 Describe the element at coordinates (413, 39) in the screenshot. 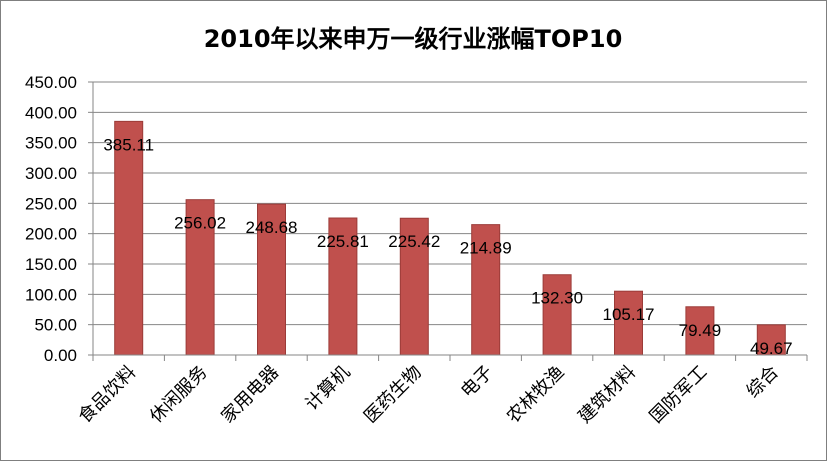

I see `chart-title: 2010年以来申万一级行业涨幅TOP10` at that location.